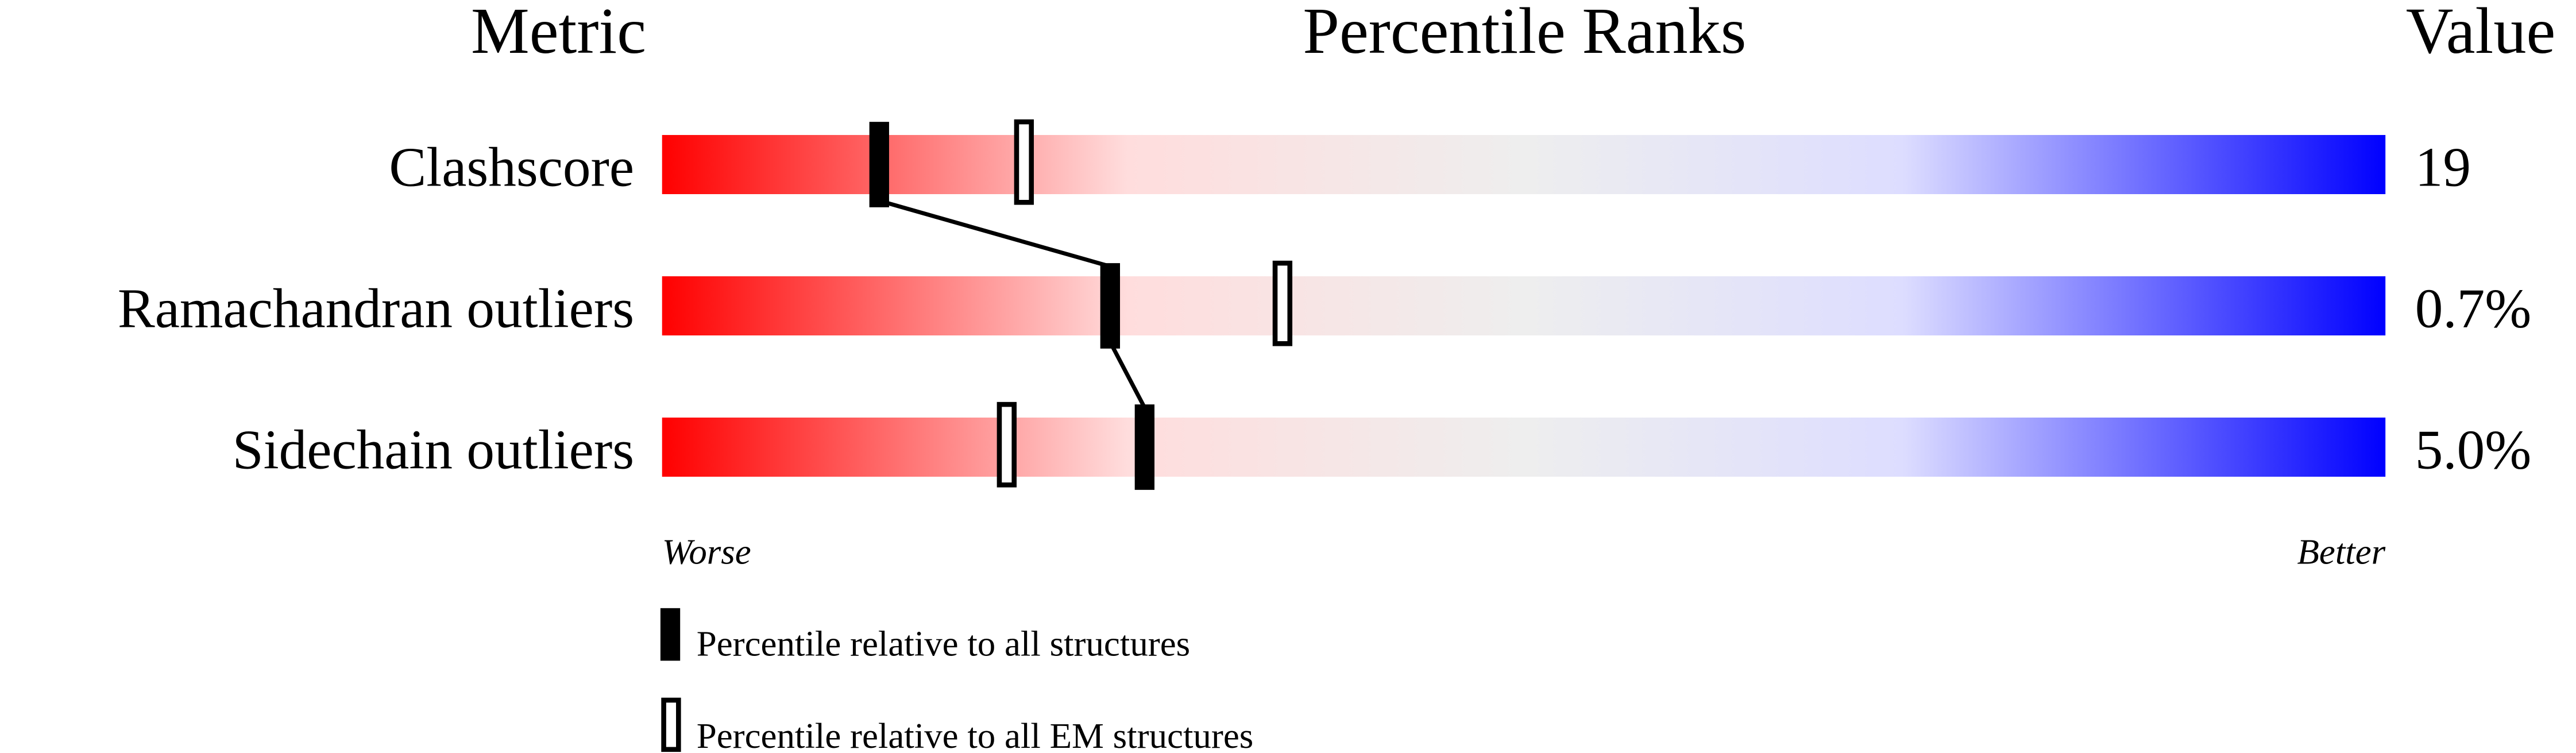 The height and width of the screenshot is (753, 2576). Describe the element at coordinates (2481, 34) in the screenshot. I see `header-value: Value` at that location.